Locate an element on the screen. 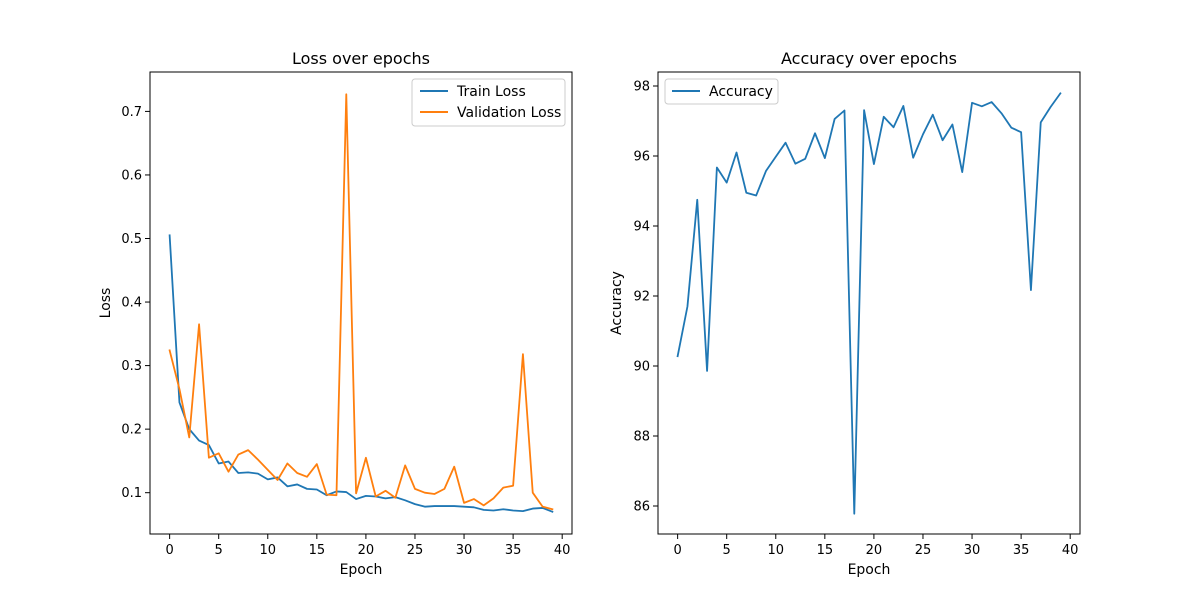 The width and height of the screenshot is (1200, 600). accuracy-y-tick-label: 90 is located at coordinates (641, 367).